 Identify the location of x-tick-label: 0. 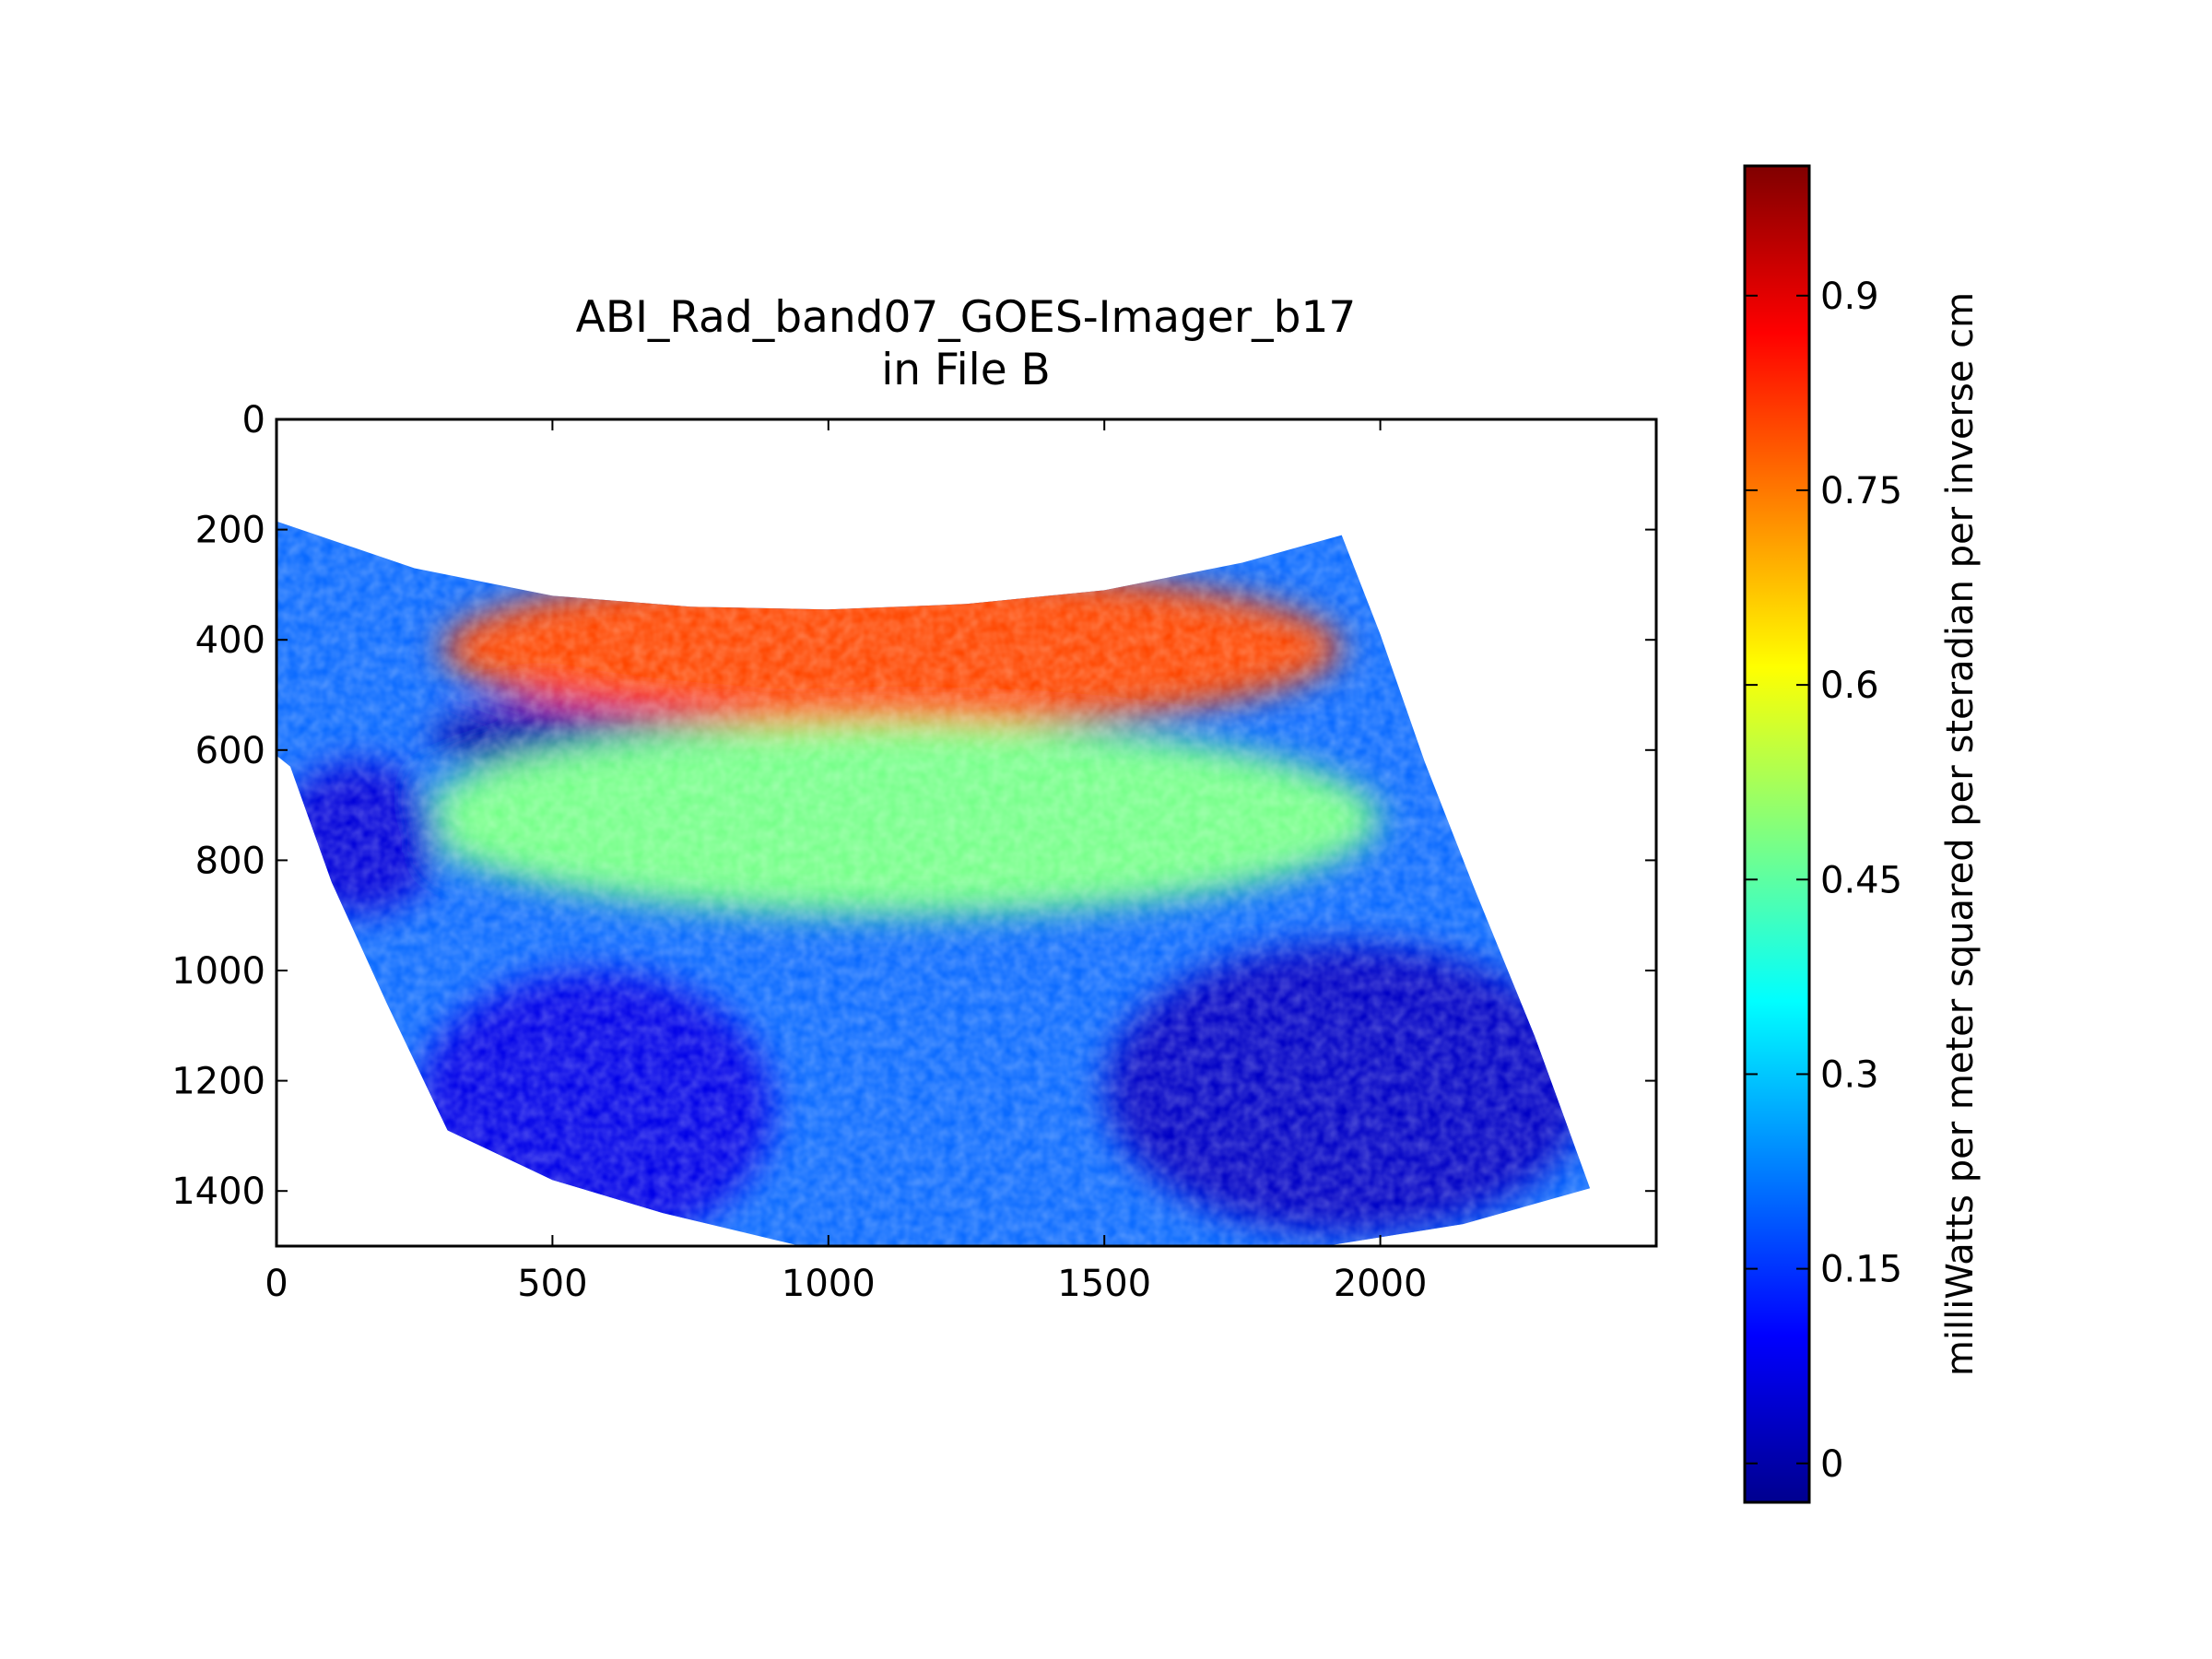
(276, 1284).